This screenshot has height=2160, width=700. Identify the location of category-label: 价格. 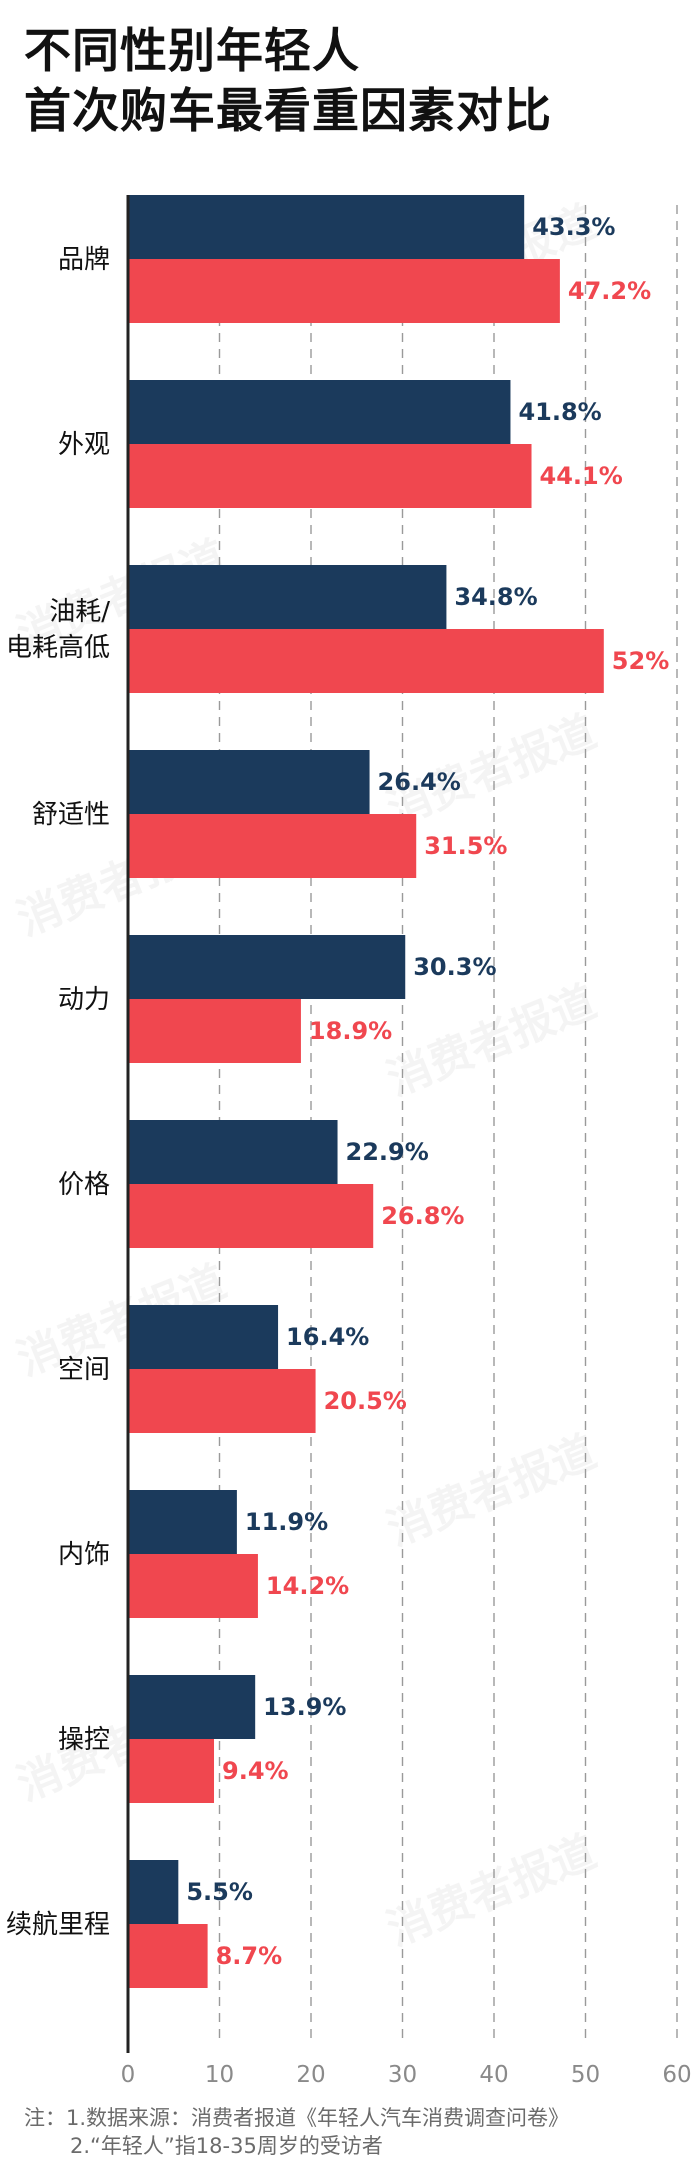
(84, 1185).